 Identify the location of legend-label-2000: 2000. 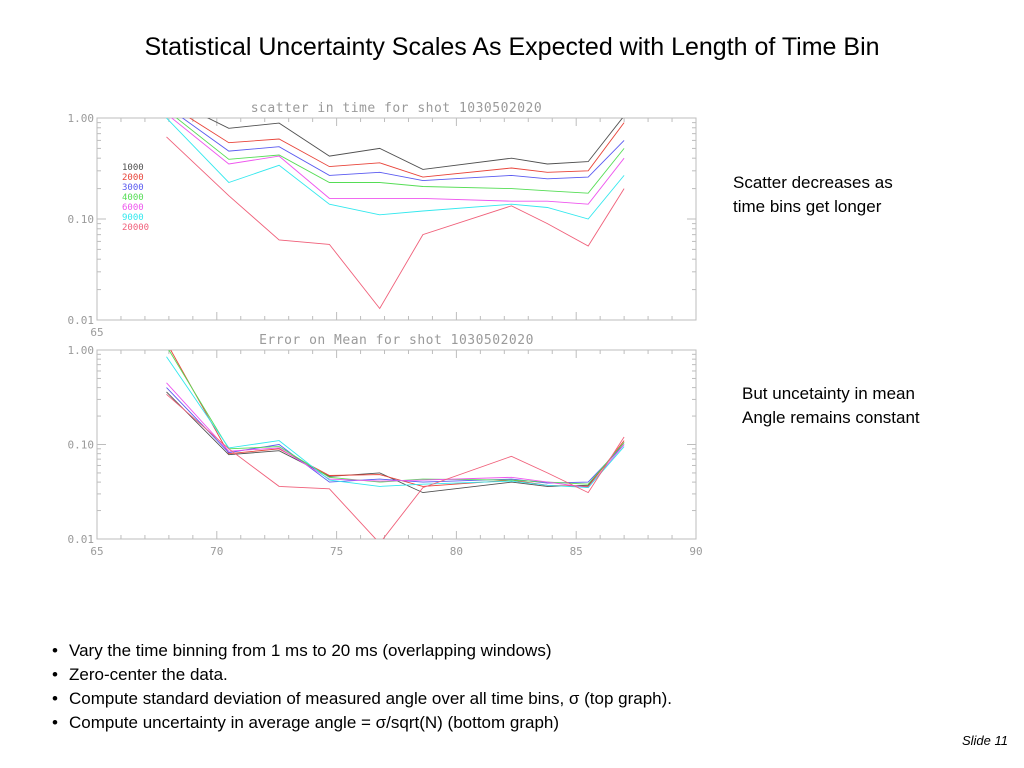
(133, 178).